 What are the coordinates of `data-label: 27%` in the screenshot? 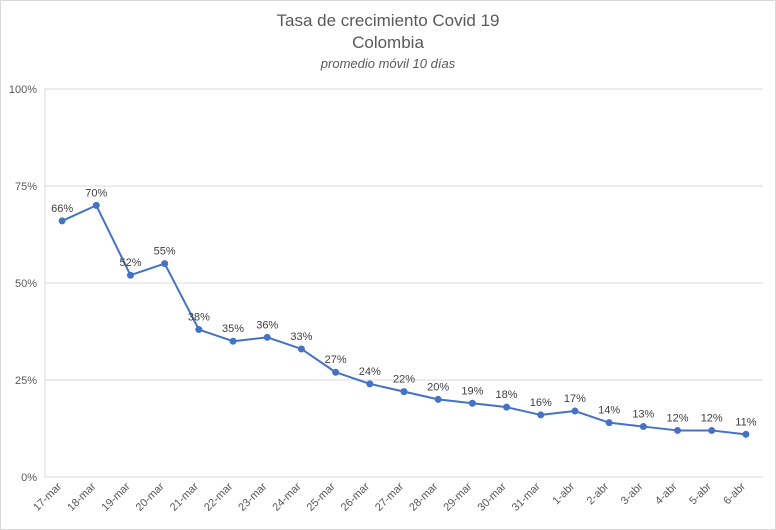 It's located at (336, 360).